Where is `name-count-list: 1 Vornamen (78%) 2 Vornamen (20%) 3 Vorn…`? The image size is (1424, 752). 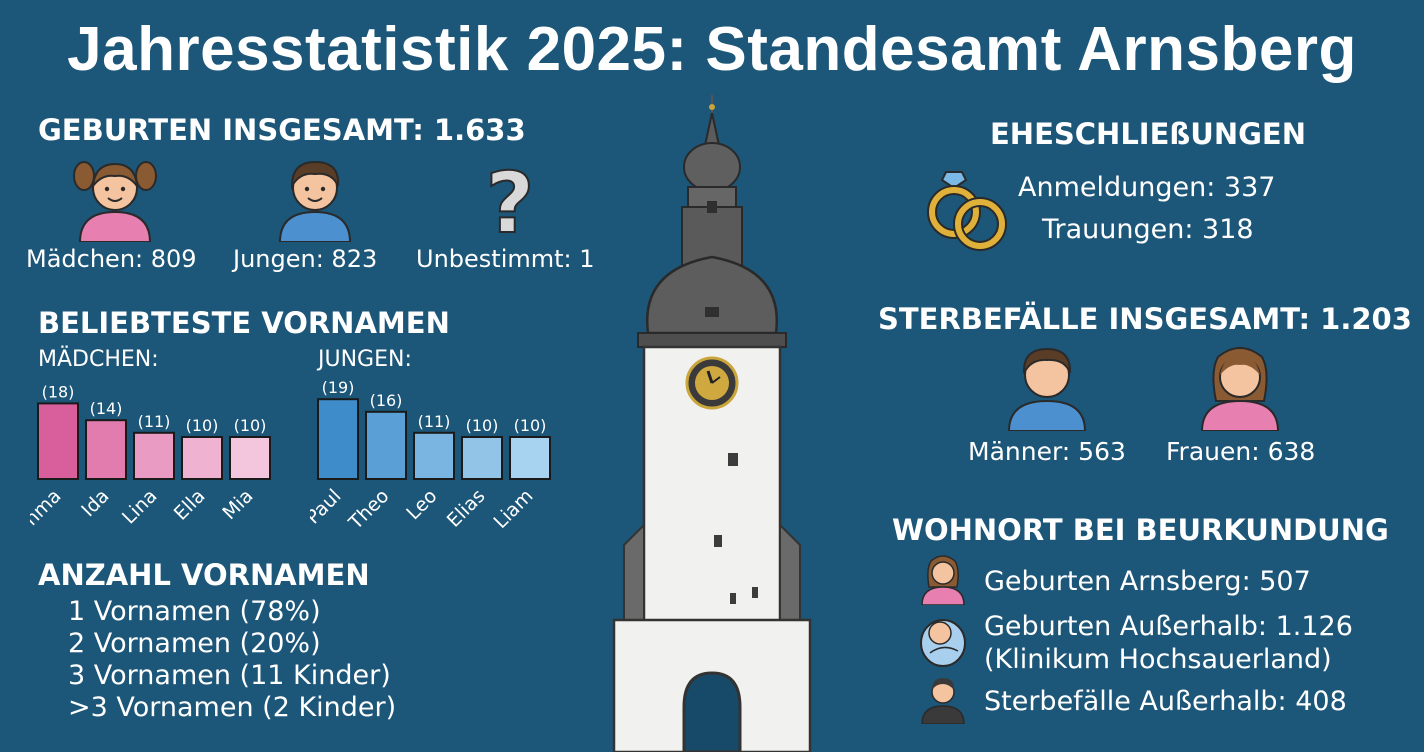
name-count-list: 1 Vornamen (78%) 2 Vornamen (20%) 3 Vorn… is located at coordinates (232, 660).